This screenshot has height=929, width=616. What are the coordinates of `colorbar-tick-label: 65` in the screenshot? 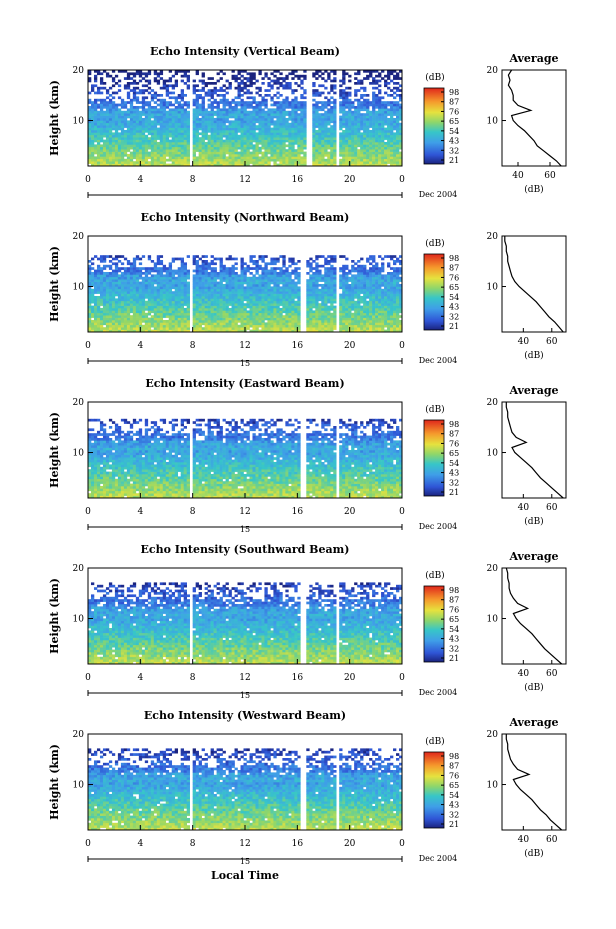 It's located at (454, 121).